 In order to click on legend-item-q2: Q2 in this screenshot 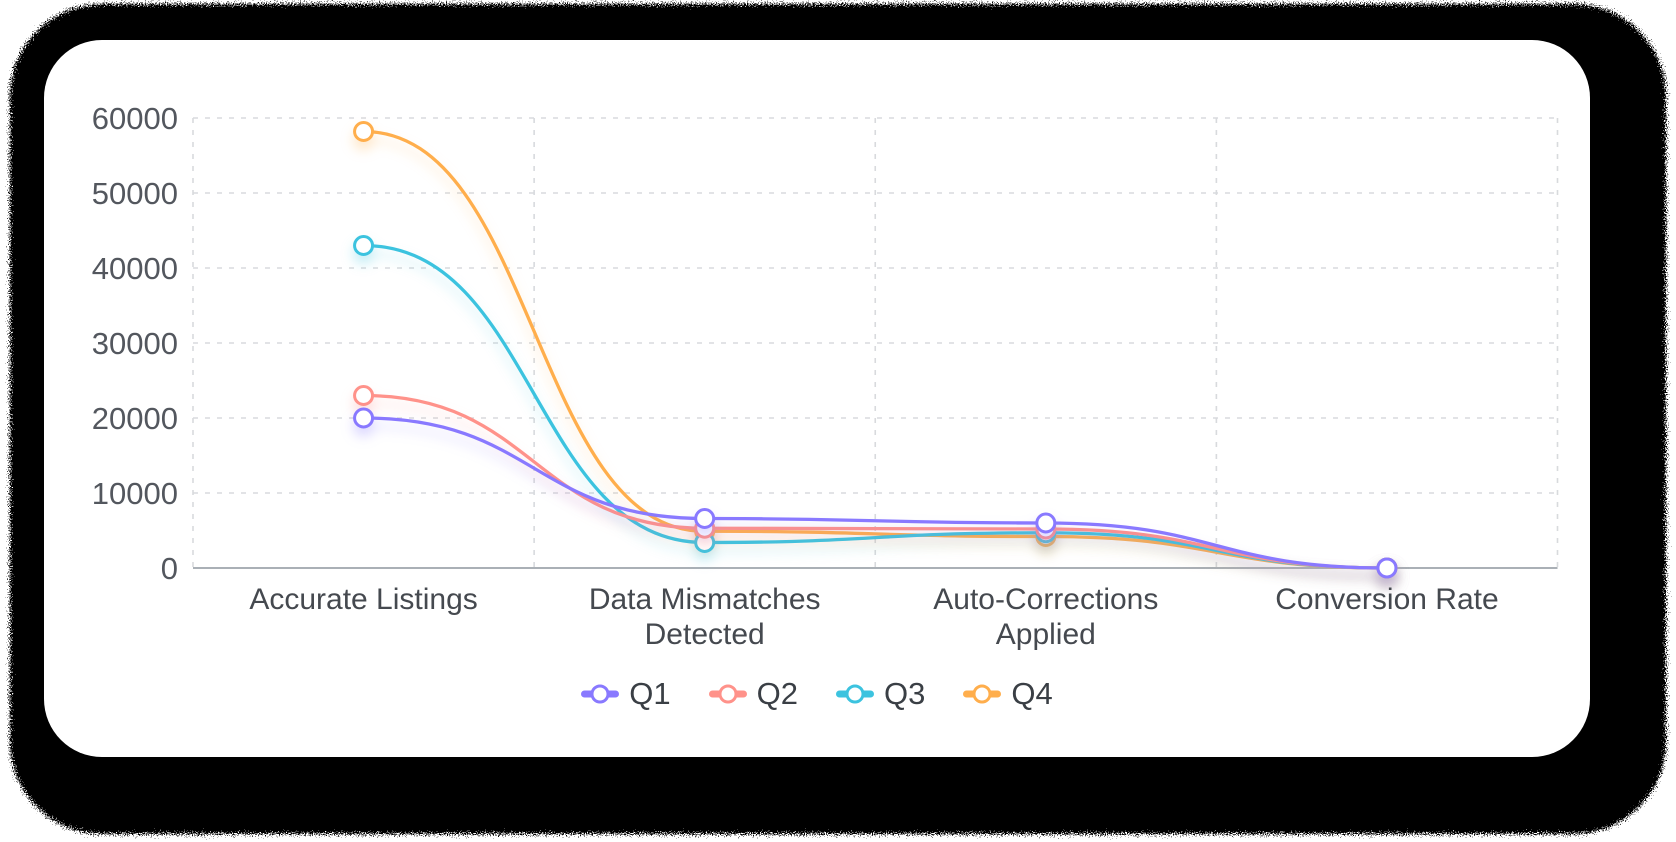, I will do `click(753, 694)`.